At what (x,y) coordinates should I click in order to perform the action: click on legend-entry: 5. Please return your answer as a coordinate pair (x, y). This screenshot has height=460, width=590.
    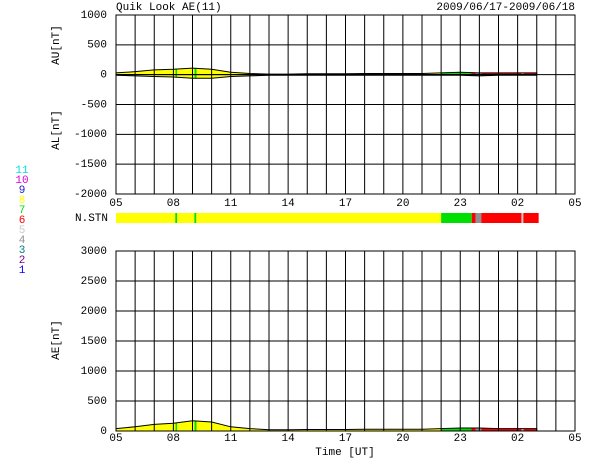
    Looking at the image, I should click on (22, 231).